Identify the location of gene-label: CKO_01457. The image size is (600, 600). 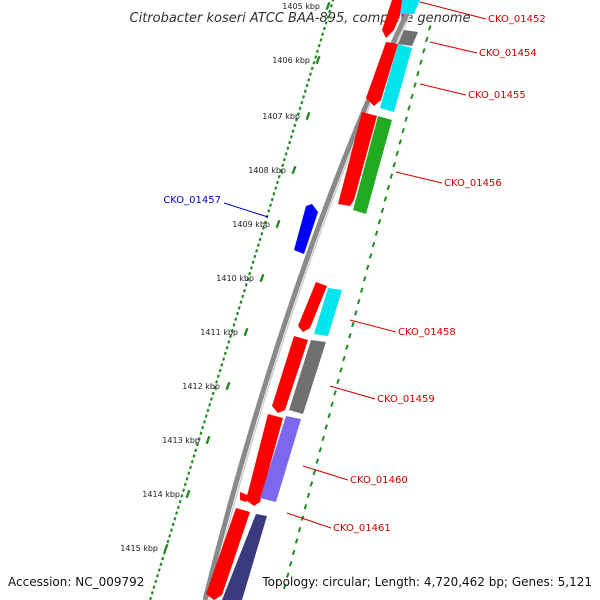
(192, 200).